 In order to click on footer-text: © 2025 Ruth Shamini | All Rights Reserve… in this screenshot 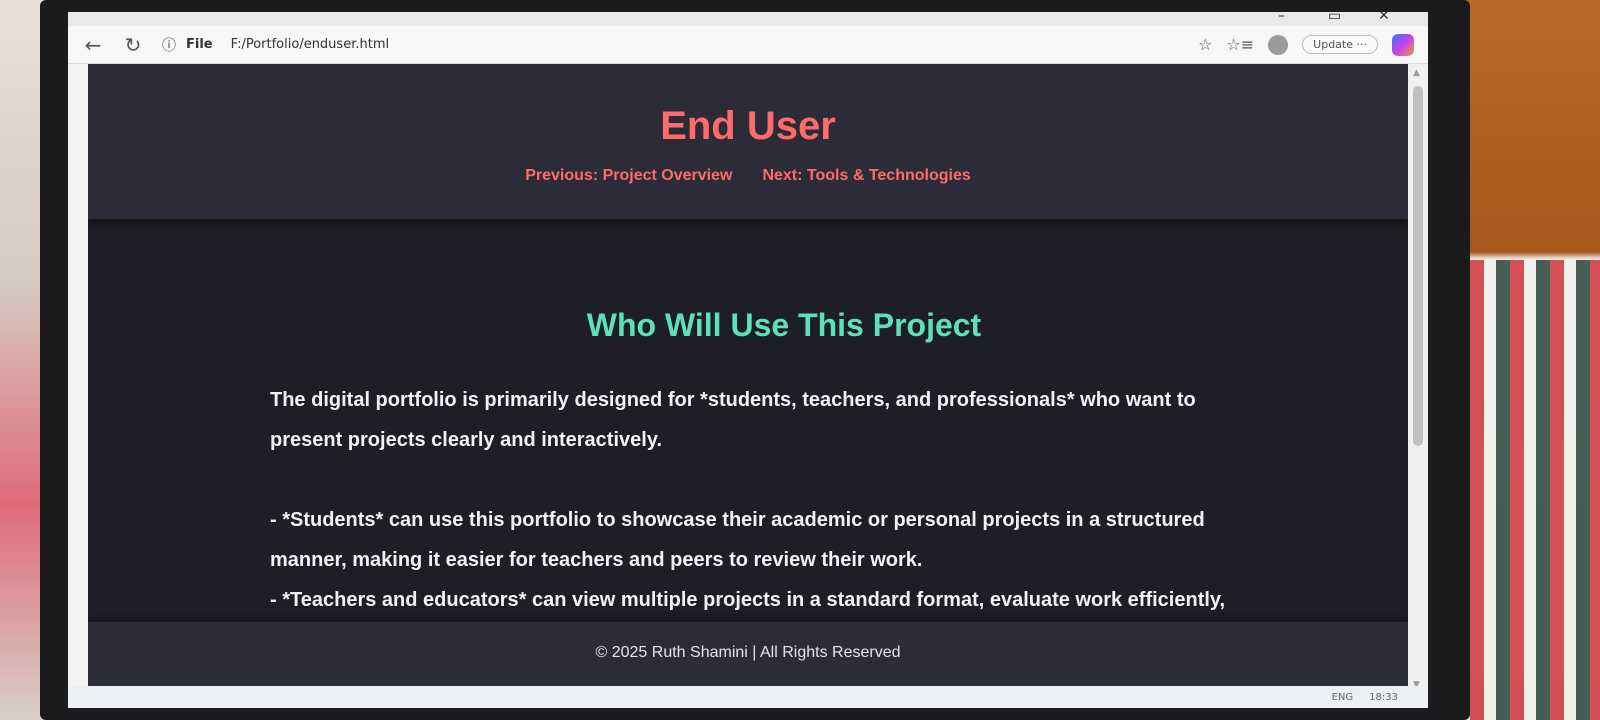, I will do `click(748, 652)`.